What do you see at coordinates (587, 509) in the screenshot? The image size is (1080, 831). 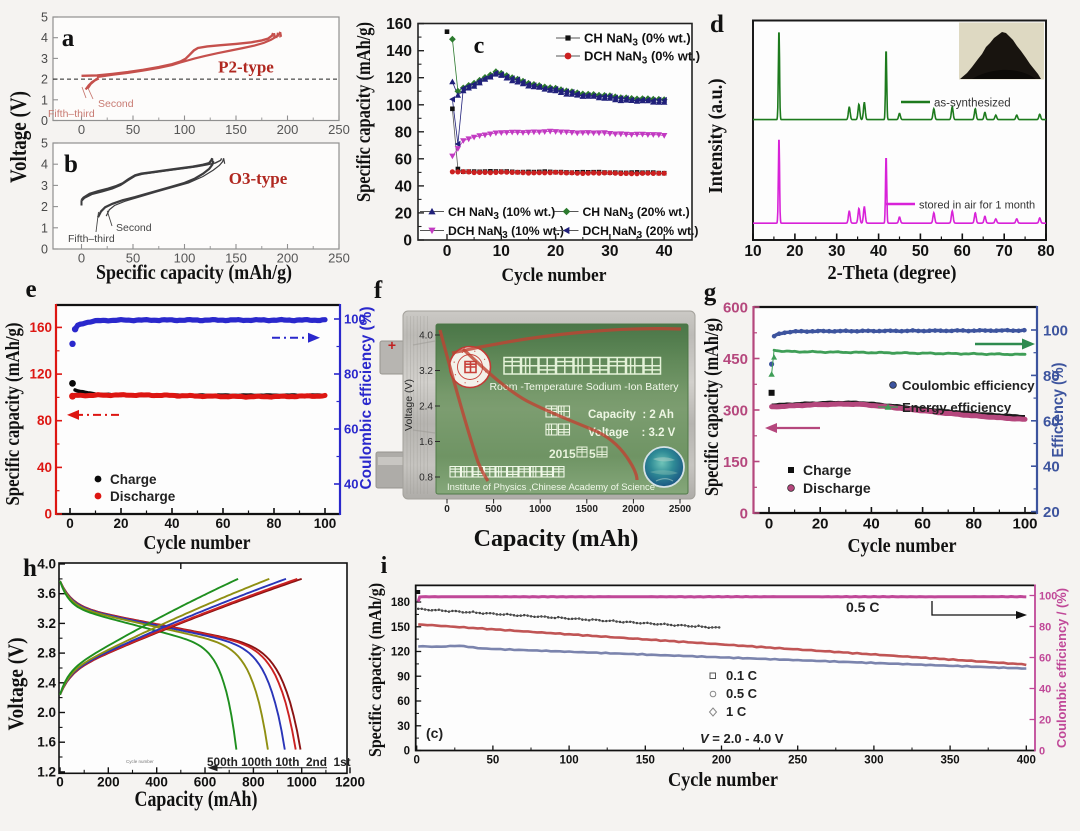 I see `svg-text: 1500` at bounding box center [587, 509].